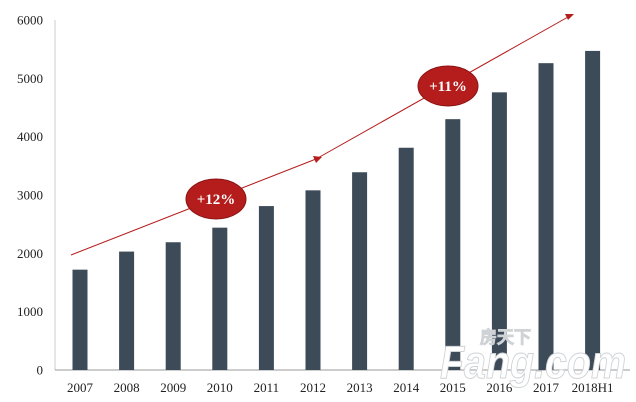 The image size is (636, 402). Describe the element at coordinates (80, 319) in the screenshot. I see `bar-2007` at that location.